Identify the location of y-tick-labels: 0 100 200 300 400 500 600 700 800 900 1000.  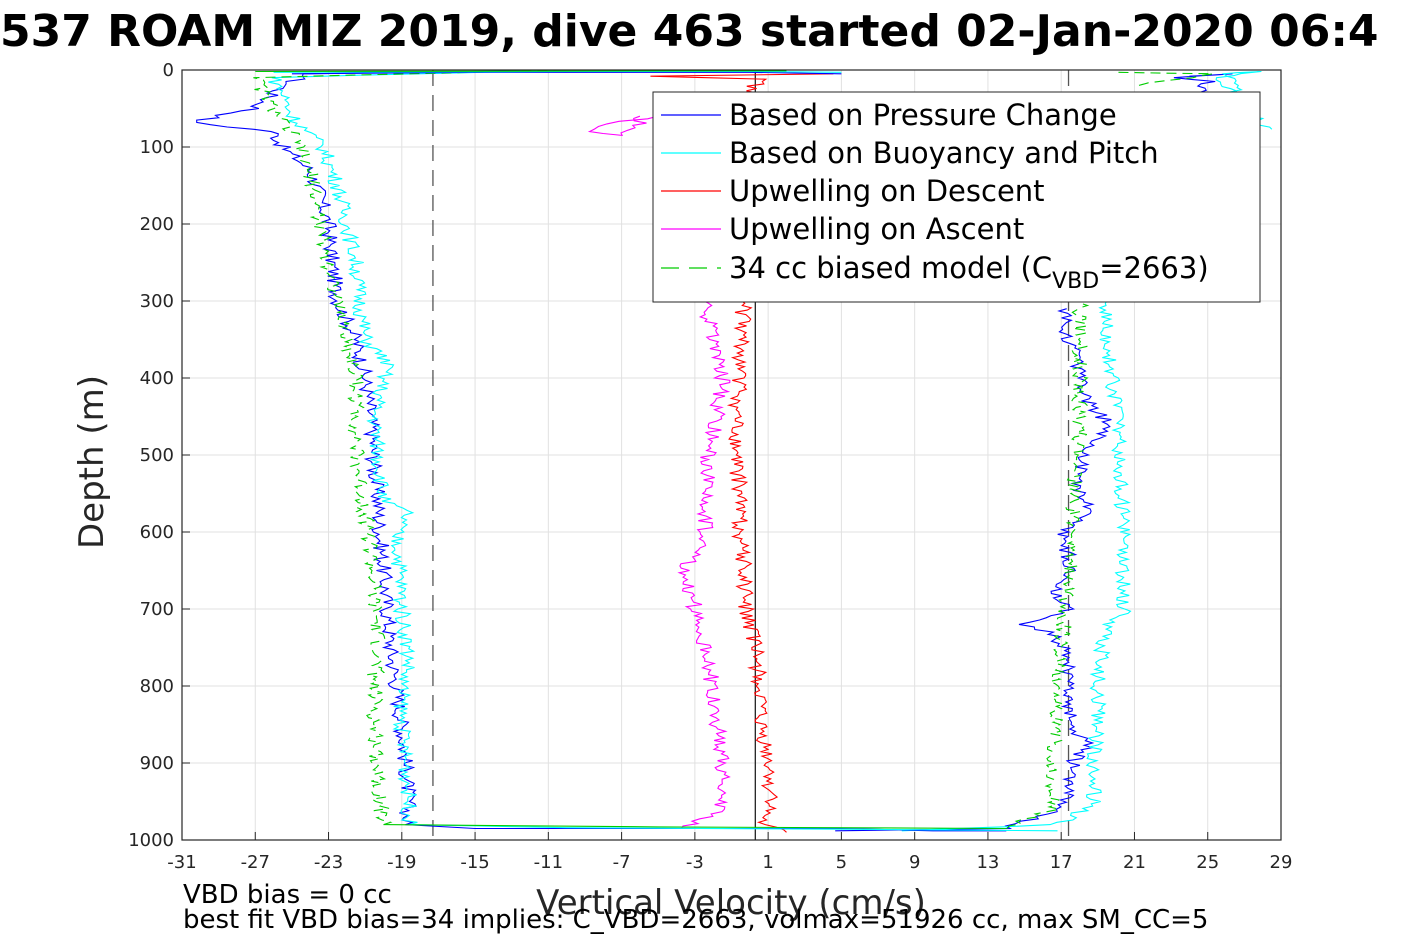
(159, 455).